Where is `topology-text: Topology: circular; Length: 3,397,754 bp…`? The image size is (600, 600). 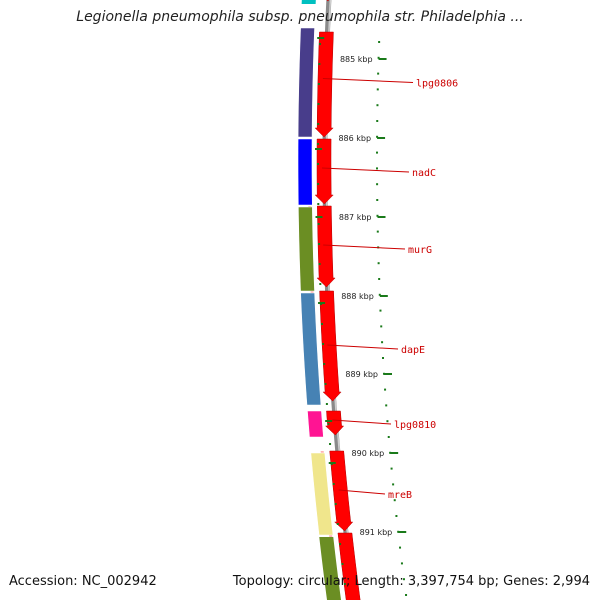
topology-text: Topology: circular; Length: 3,397,754 bp… is located at coordinates (411, 581).